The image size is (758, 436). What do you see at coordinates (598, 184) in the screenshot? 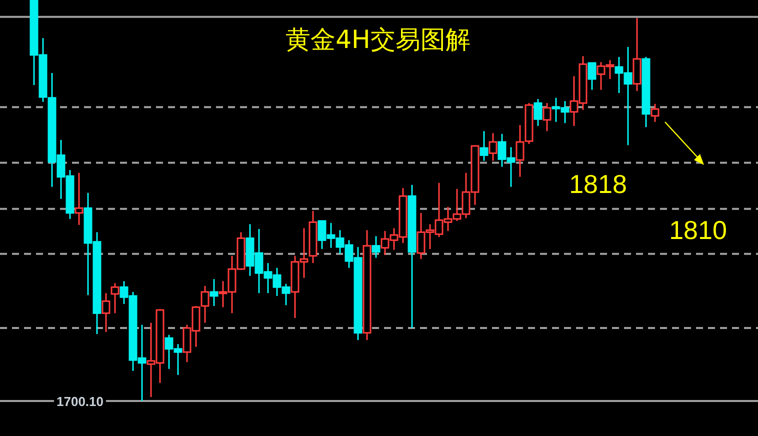
I see `annotation: 1818` at bounding box center [598, 184].